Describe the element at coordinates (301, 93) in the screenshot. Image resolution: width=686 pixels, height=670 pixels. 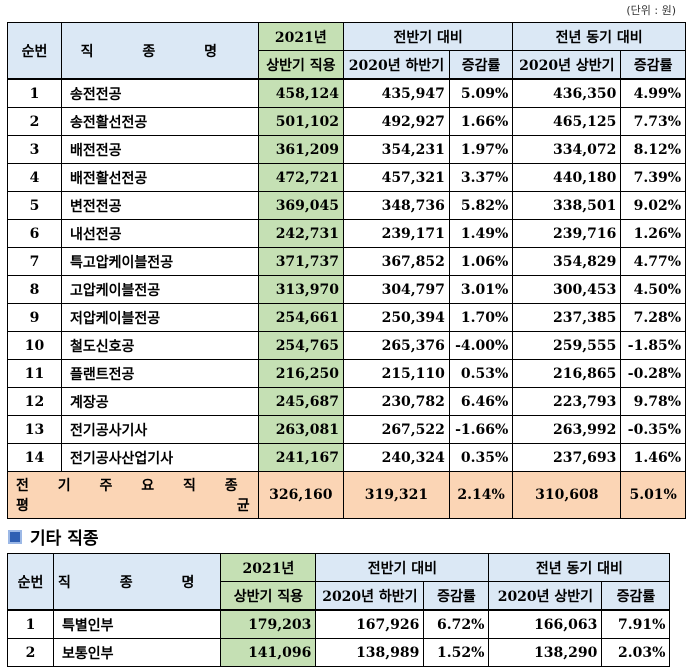
I see `row-current-wage: 458,124` at that location.